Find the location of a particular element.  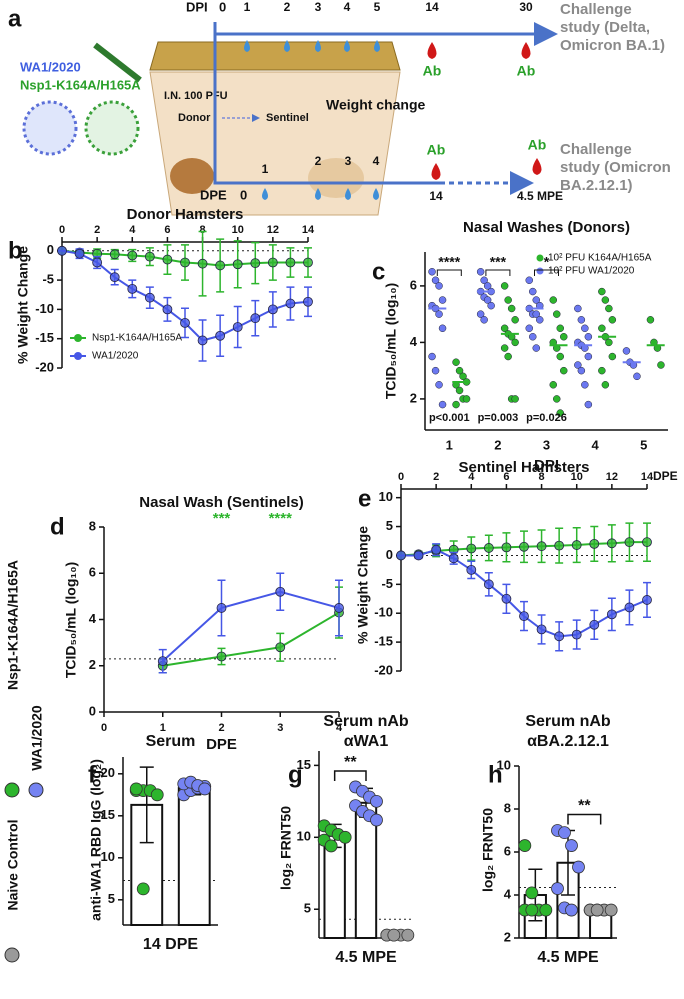

dpi-tick: 5 is located at coordinates (377, 7).